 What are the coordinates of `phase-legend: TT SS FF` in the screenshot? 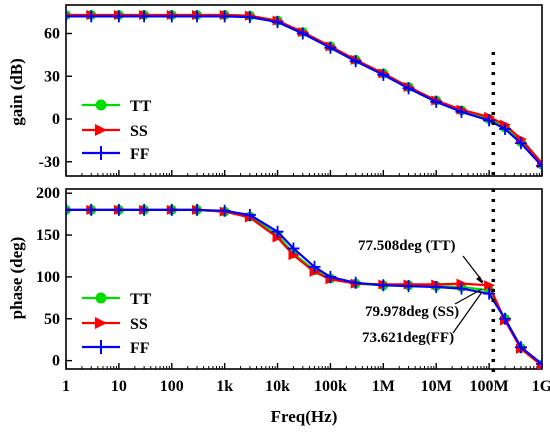 It's located at (117, 324).